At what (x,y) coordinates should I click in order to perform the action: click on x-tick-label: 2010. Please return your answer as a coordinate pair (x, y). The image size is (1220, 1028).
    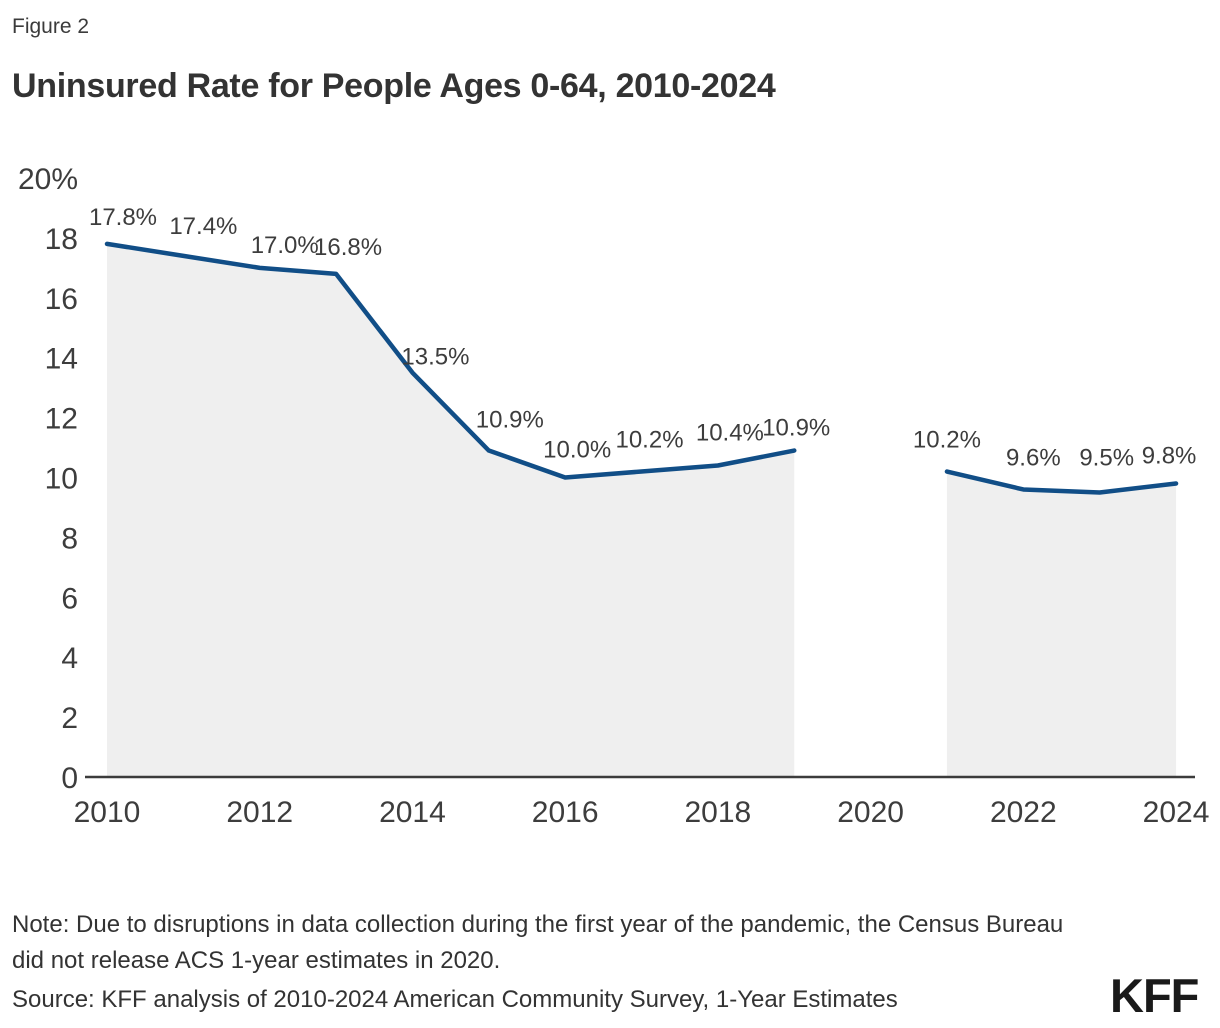
    Looking at the image, I should click on (107, 812).